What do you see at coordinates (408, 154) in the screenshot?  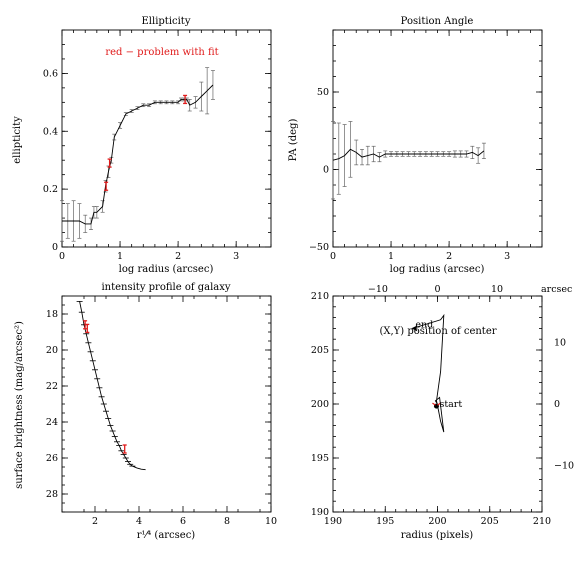 I see `position-angle-curve` at bounding box center [408, 154].